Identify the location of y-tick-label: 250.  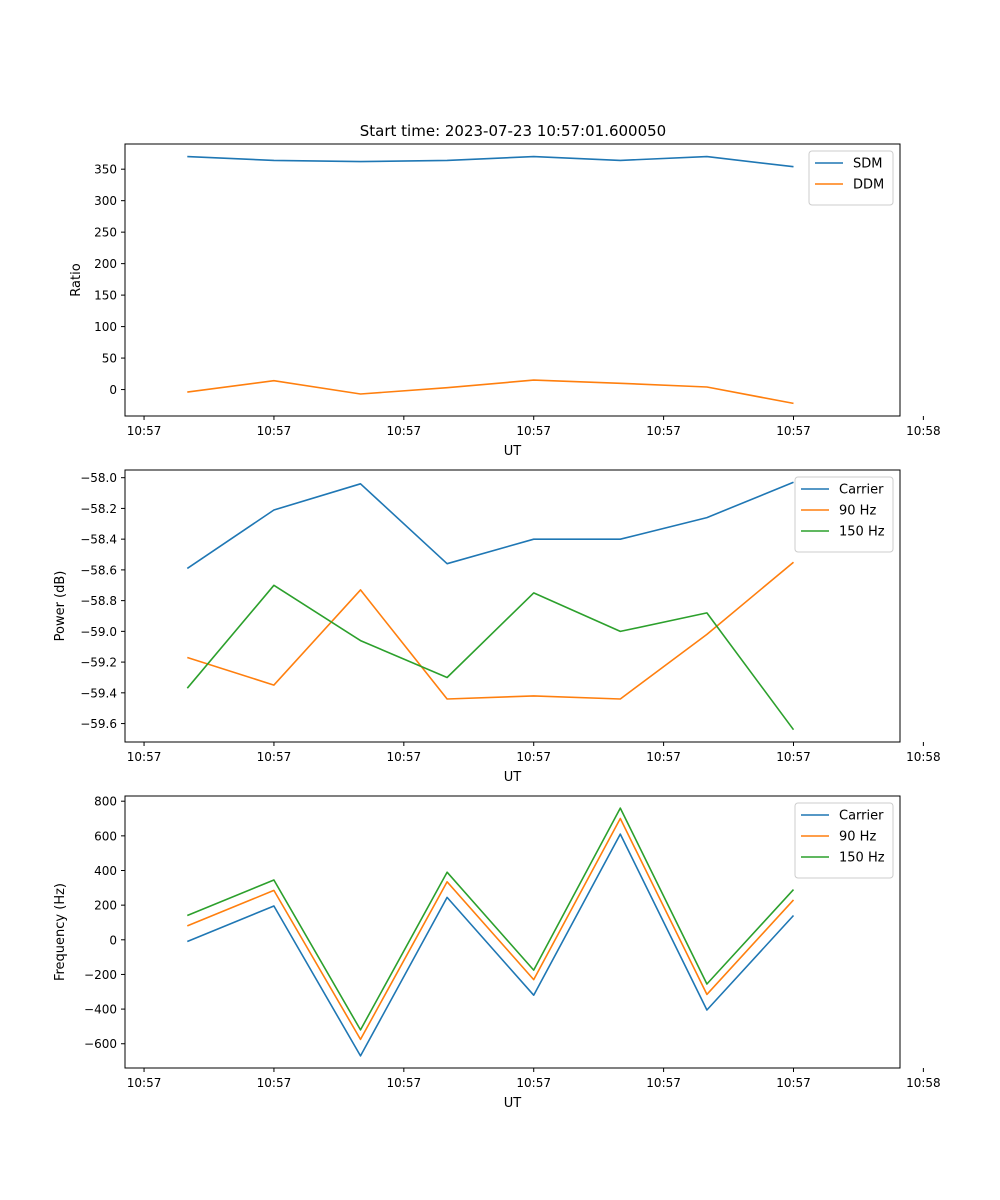
(105, 233).